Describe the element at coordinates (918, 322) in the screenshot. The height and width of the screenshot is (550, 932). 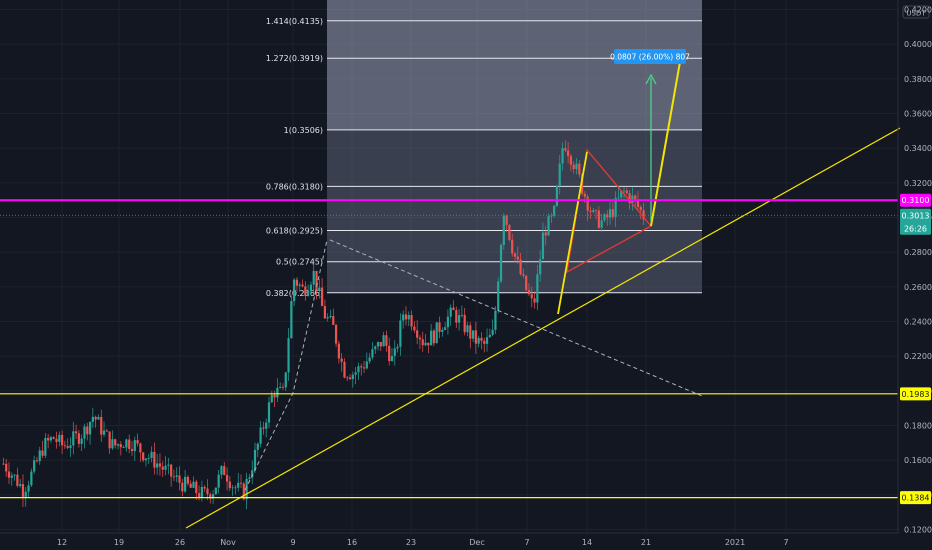
I see `y-tick-label: 0.2400` at that location.